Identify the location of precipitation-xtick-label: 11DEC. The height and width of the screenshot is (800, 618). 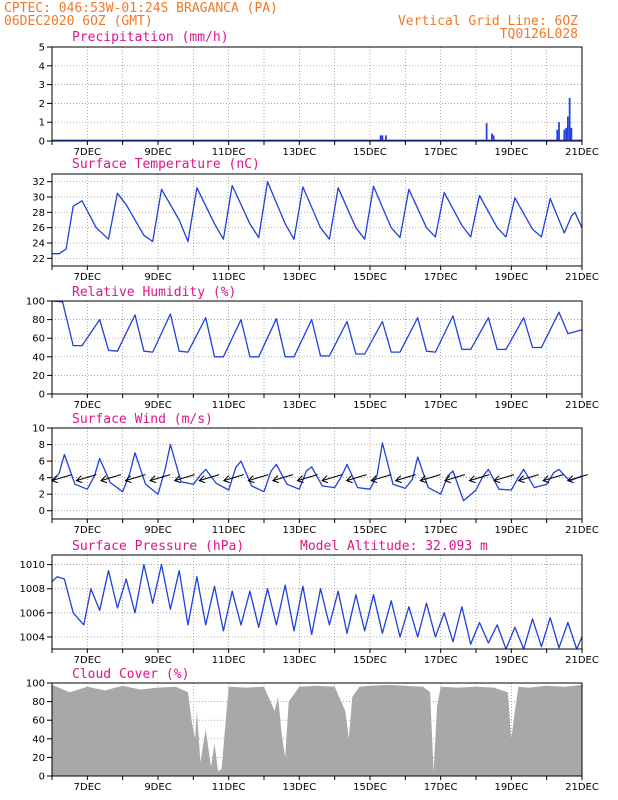
(229, 152).